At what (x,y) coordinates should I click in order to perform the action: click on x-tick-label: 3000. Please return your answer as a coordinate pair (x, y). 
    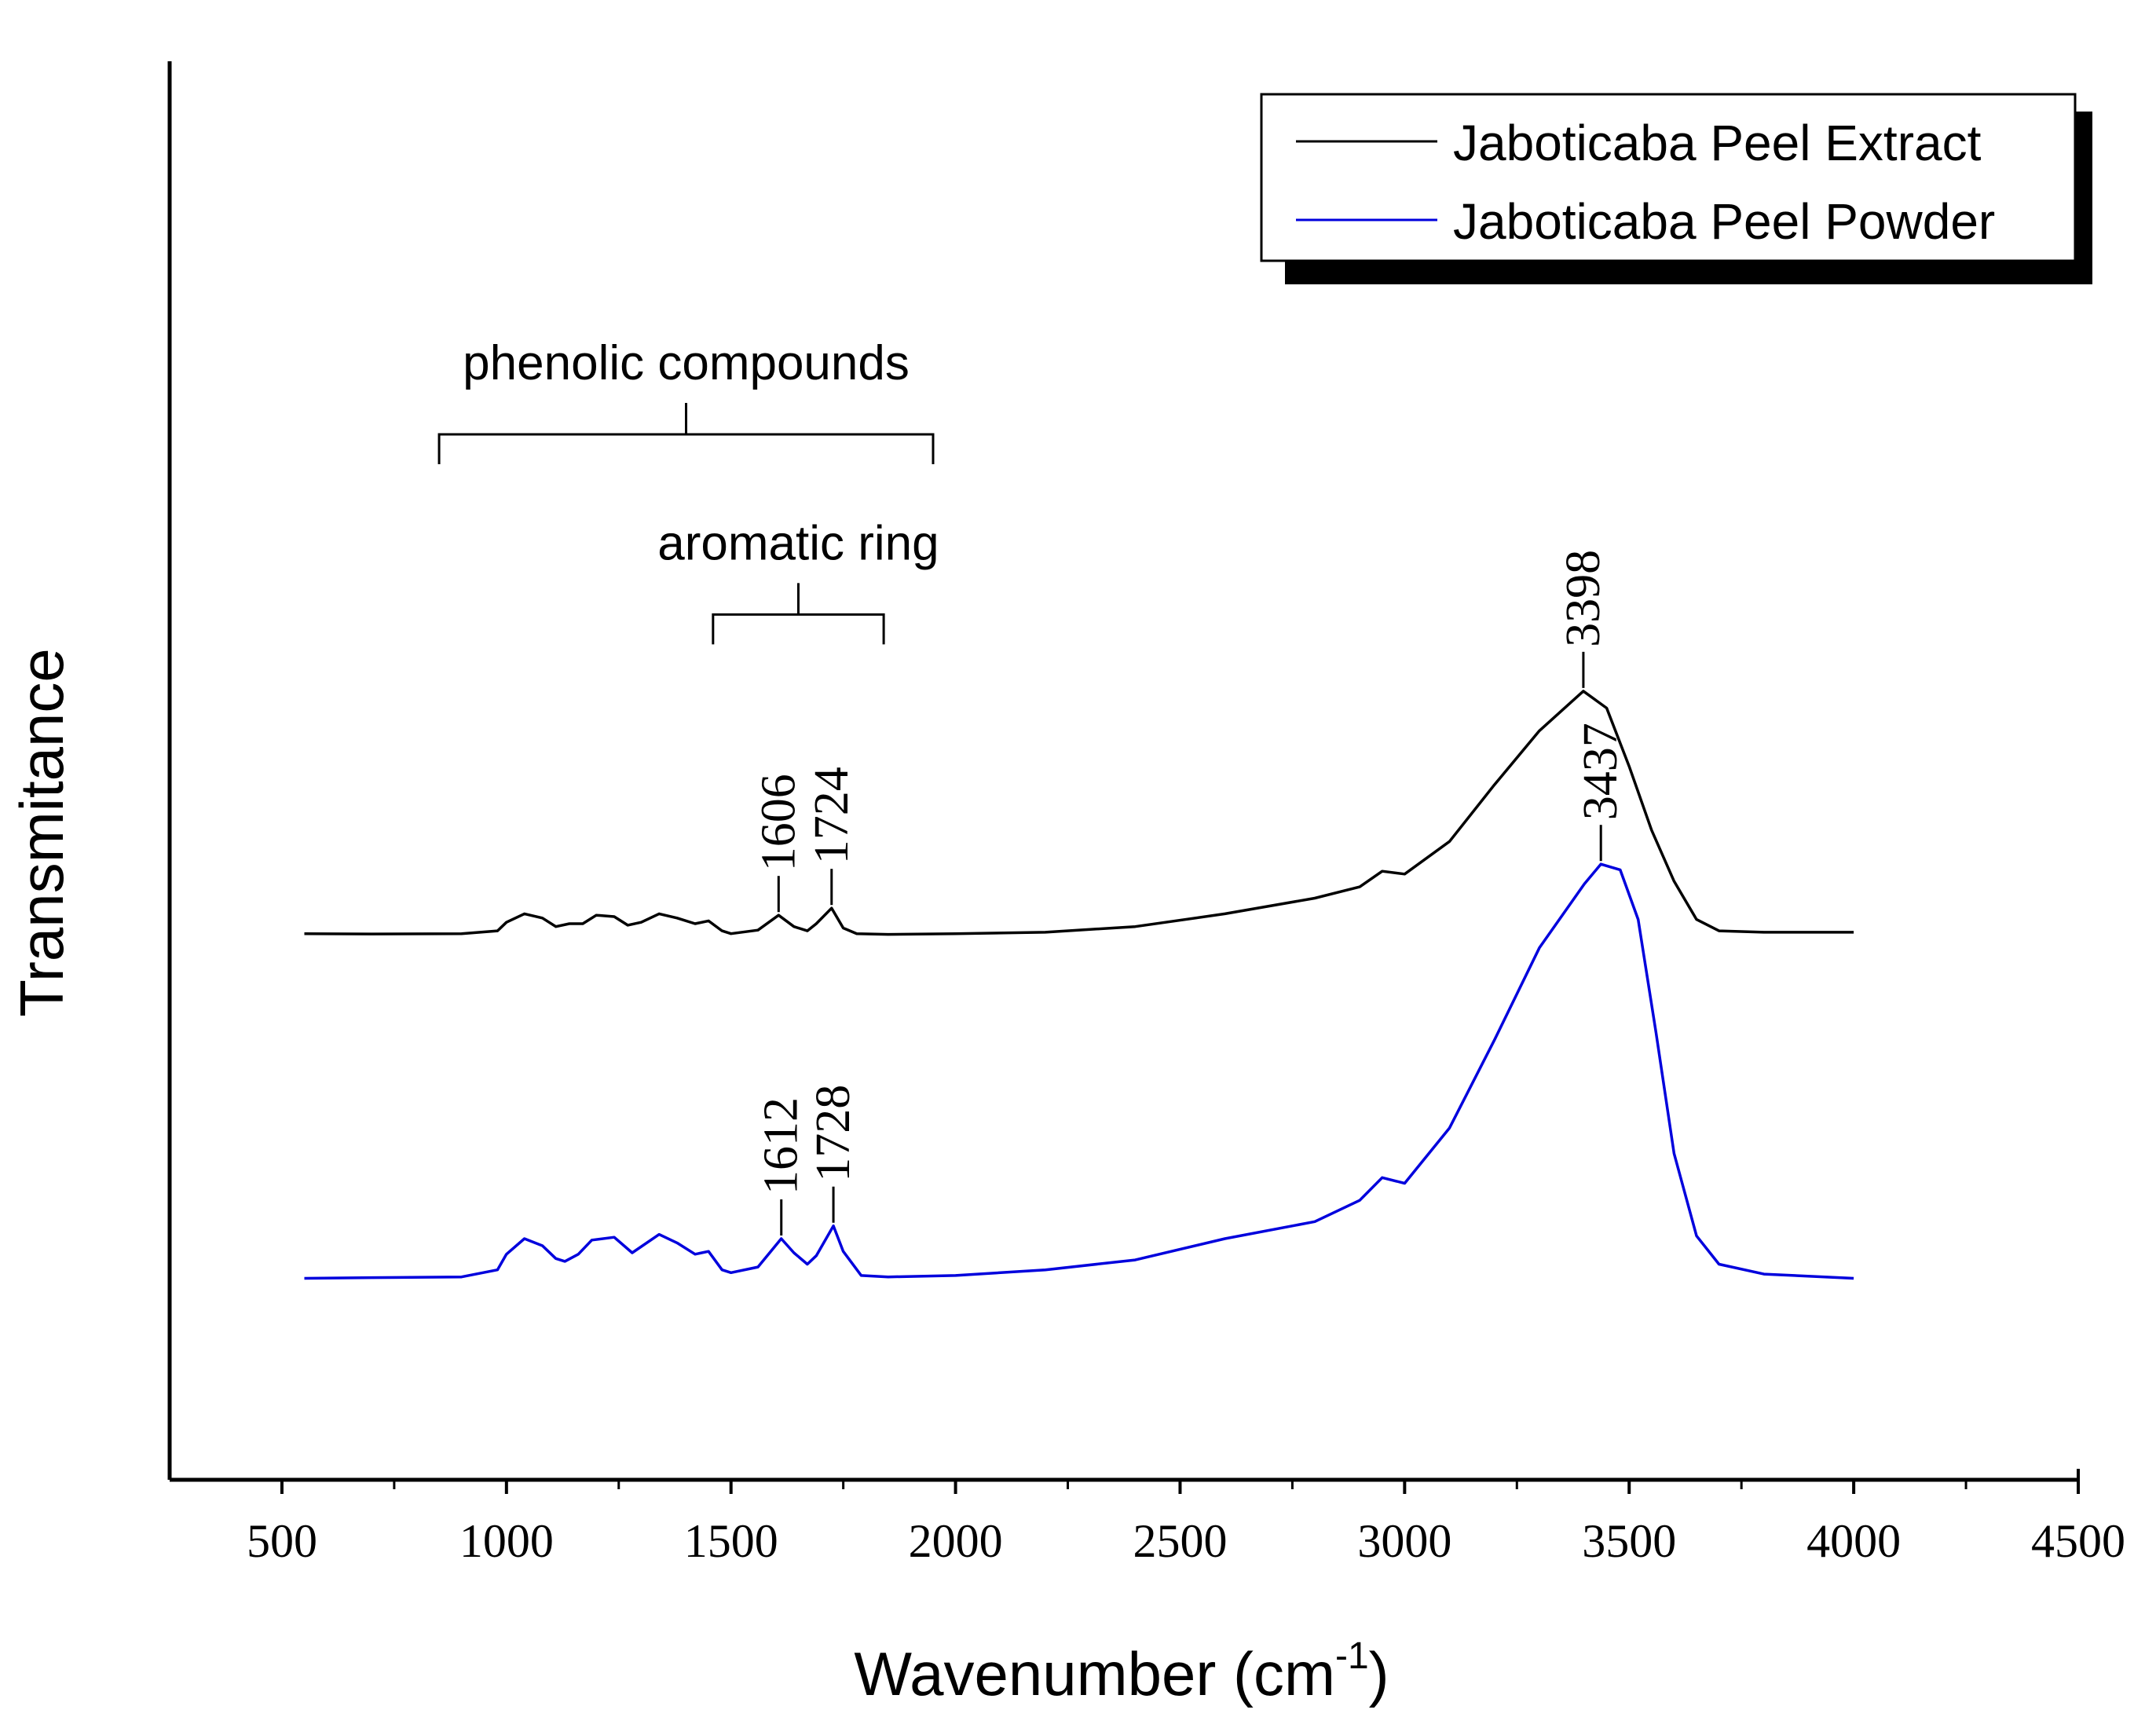
    Looking at the image, I should click on (1404, 1541).